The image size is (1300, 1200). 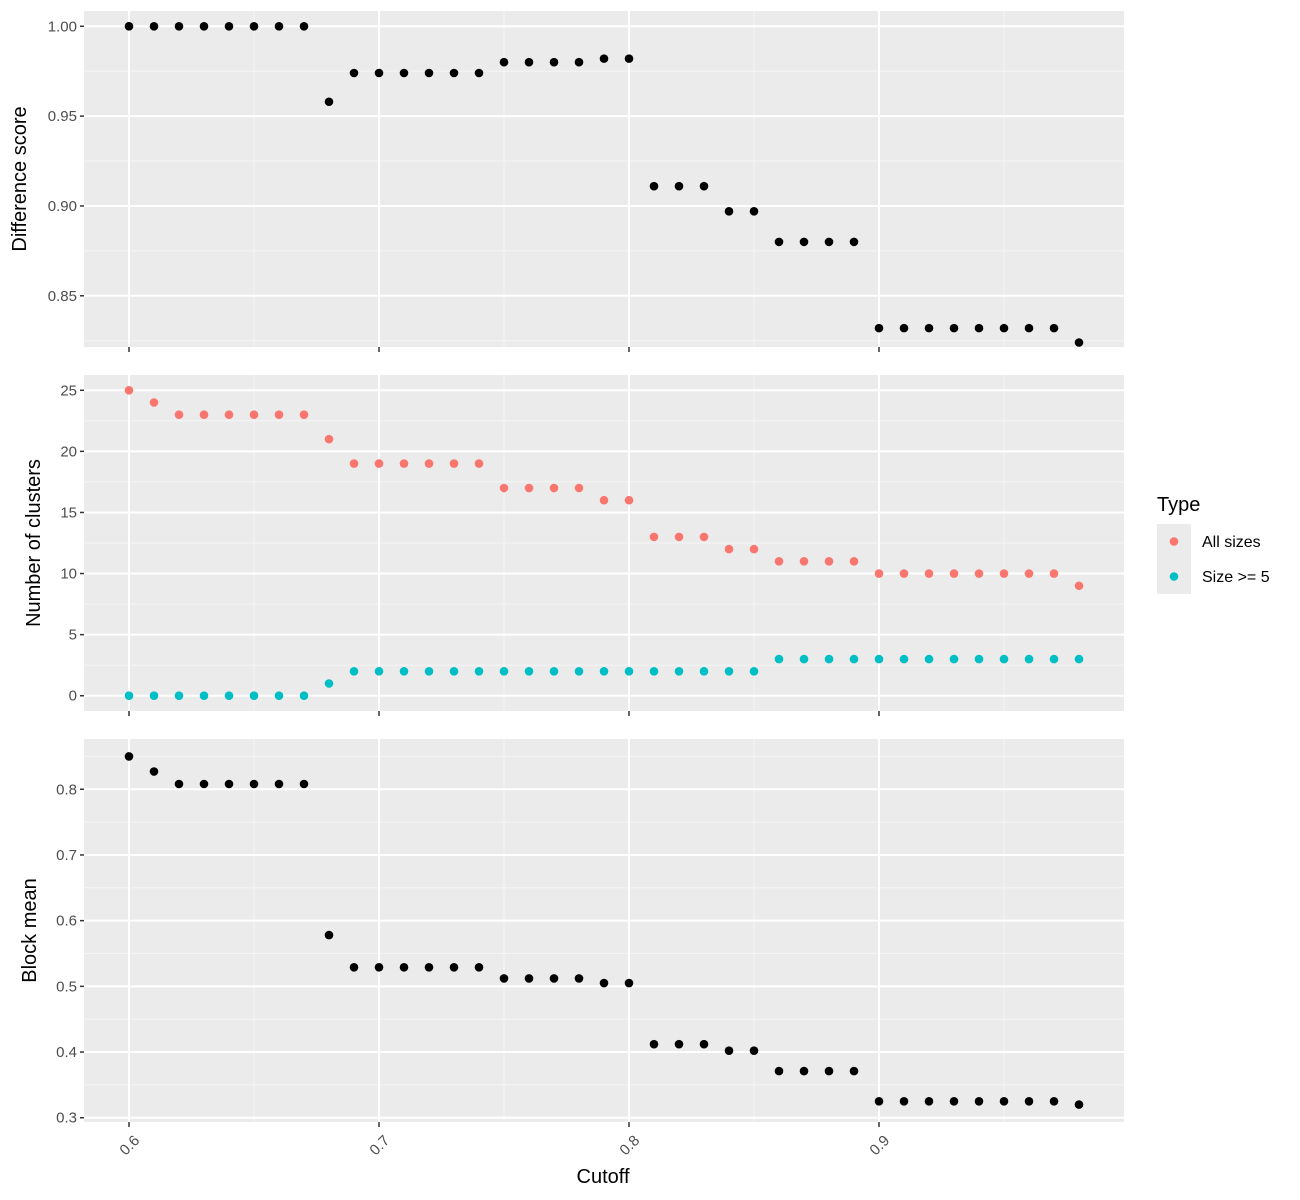 What do you see at coordinates (1236, 577) in the screenshot?
I see `legend-label: Size >= 5` at bounding box center [1236, 577].